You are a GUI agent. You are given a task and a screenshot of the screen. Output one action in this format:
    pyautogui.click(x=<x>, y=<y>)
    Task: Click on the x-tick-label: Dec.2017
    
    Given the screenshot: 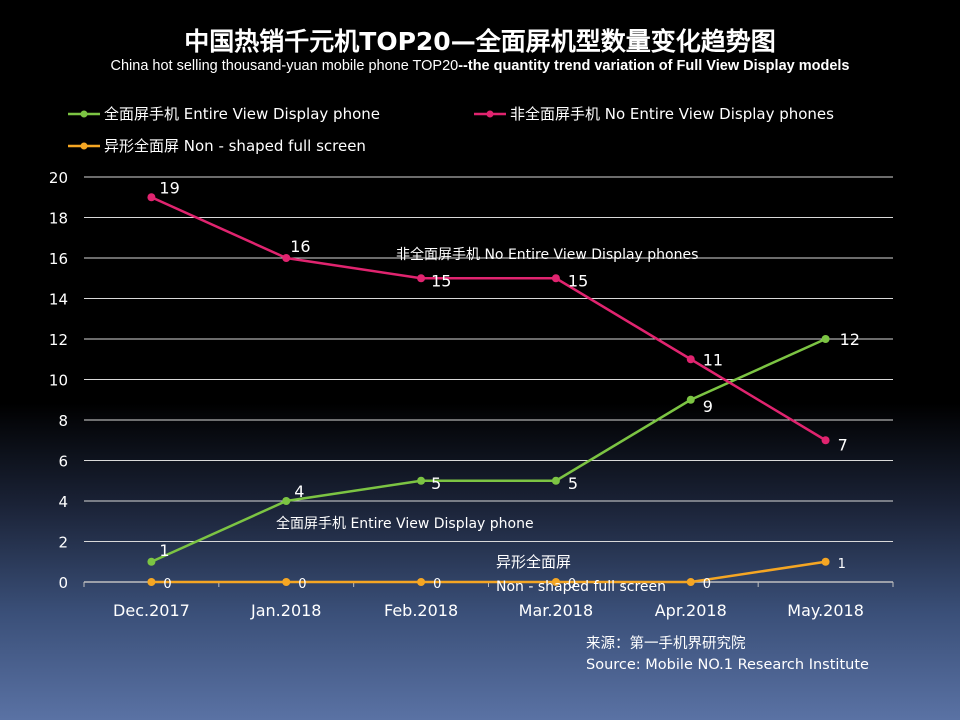 What is the action you would take?
    pyautogui.click(x=151, y=610)
    